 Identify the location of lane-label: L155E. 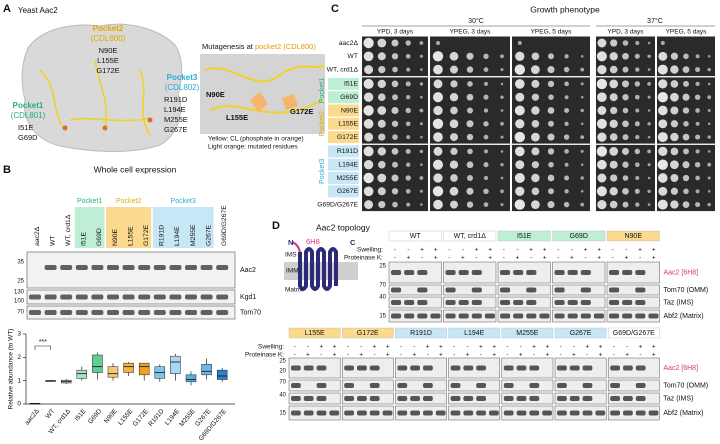
(130, 236).